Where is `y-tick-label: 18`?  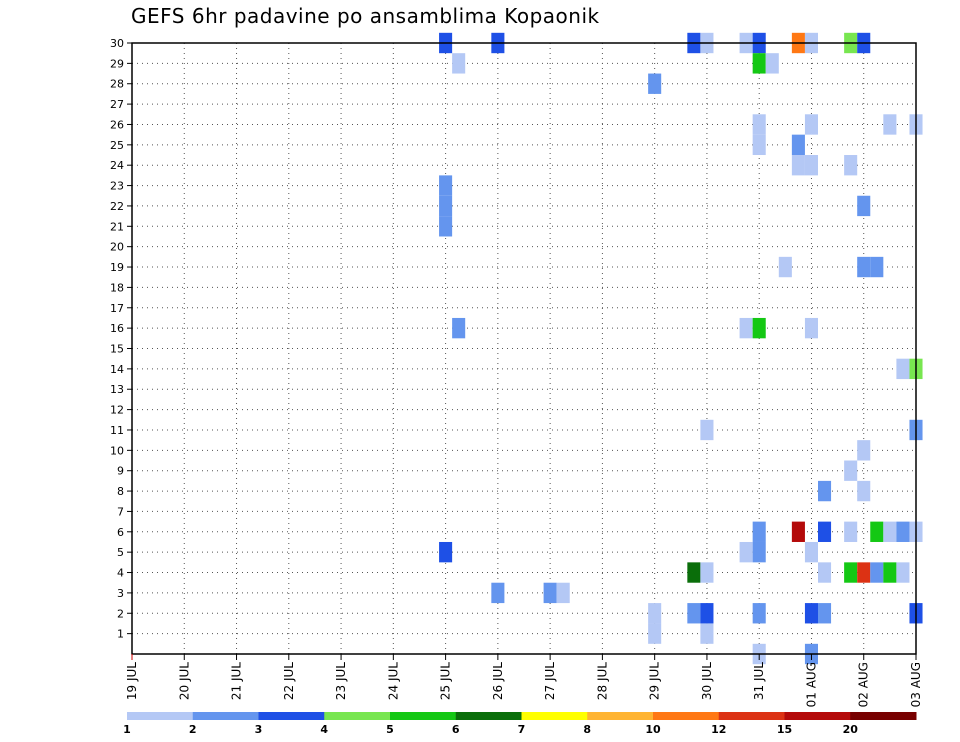 y-tick-label: 18 is located at coordinates (117, 287).